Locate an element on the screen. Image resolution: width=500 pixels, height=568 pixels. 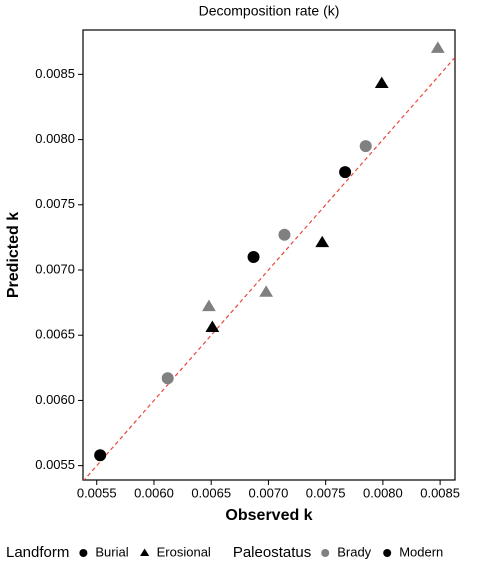
x-tick-label: 0.0085 is located at coordinates (440, 492).